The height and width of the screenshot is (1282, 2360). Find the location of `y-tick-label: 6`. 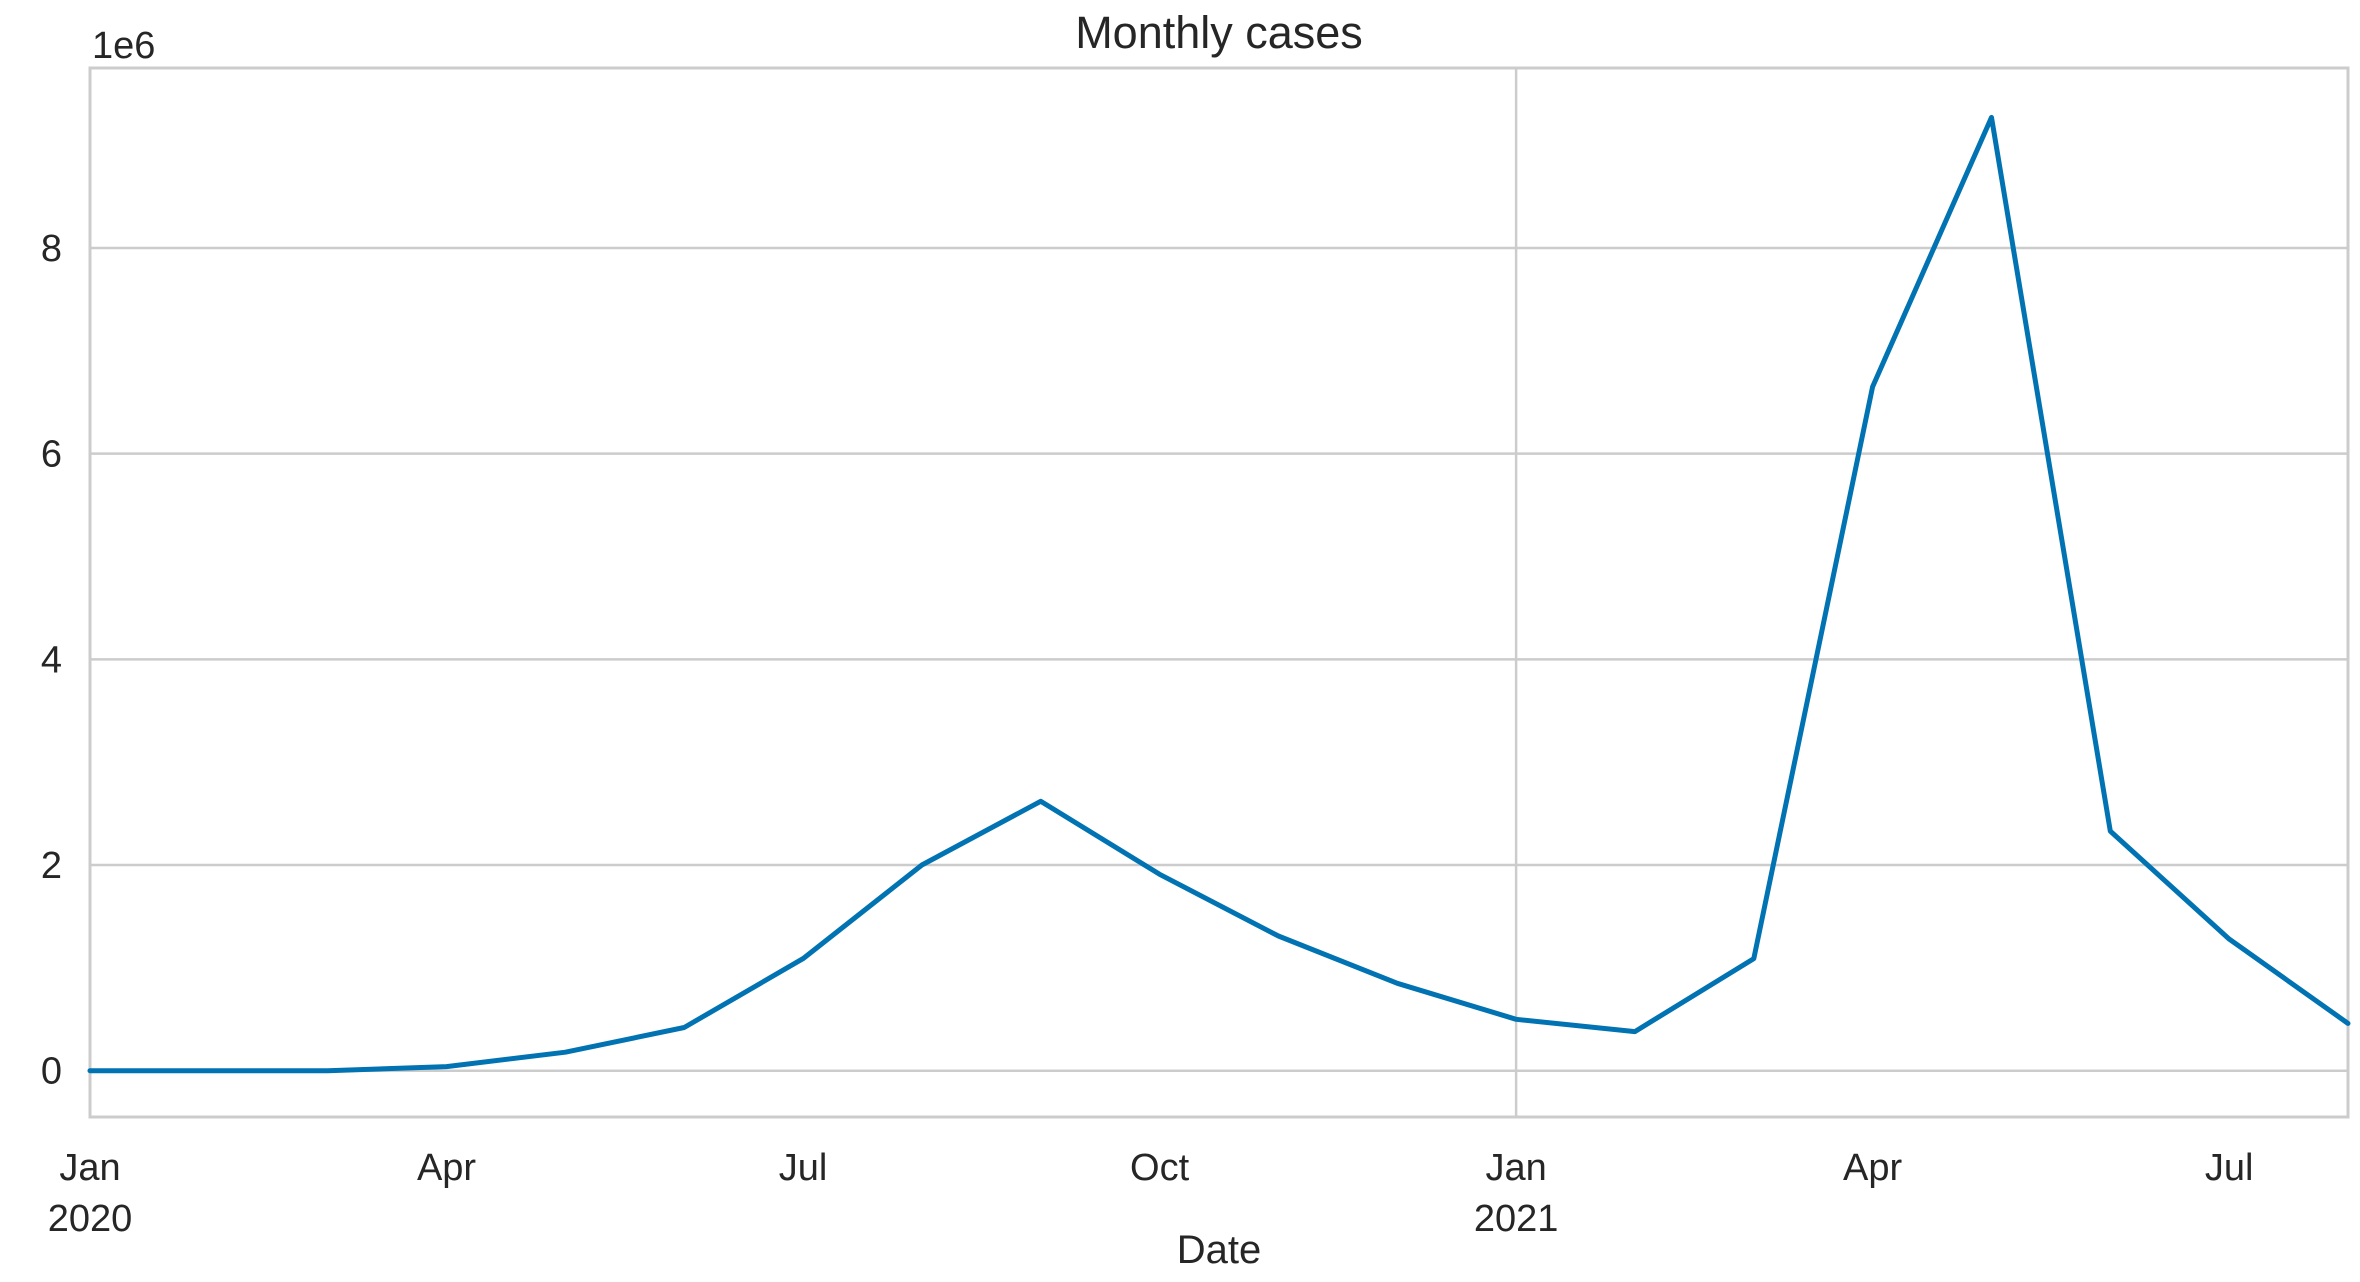

y-tick-label: 6 is located at coordinates (51, 455).